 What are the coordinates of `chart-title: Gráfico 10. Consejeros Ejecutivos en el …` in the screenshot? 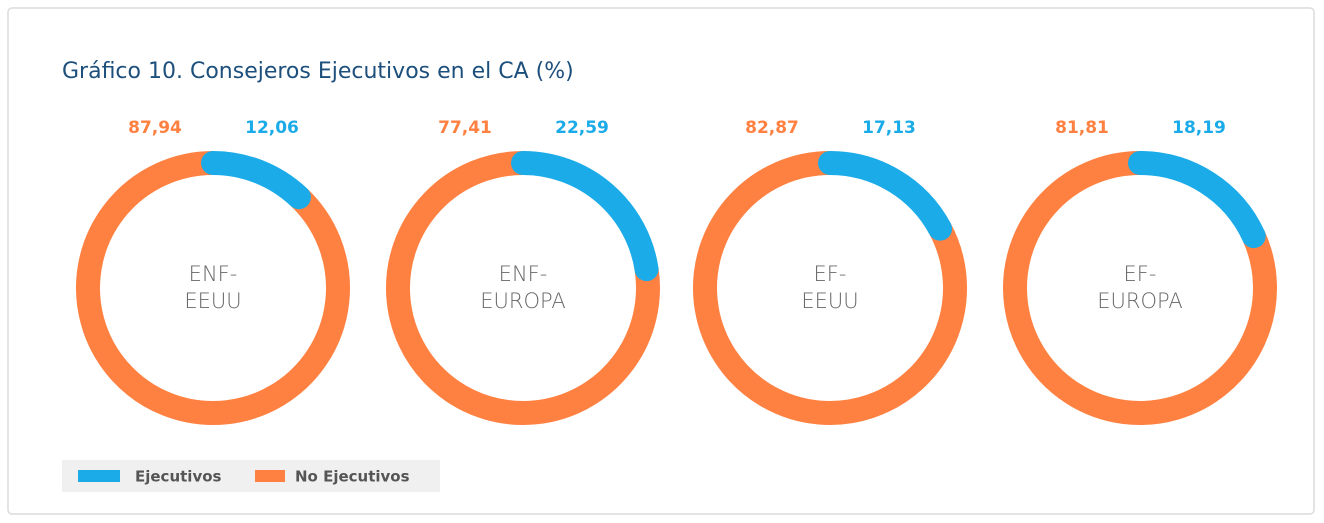 It's located at (318, 71).